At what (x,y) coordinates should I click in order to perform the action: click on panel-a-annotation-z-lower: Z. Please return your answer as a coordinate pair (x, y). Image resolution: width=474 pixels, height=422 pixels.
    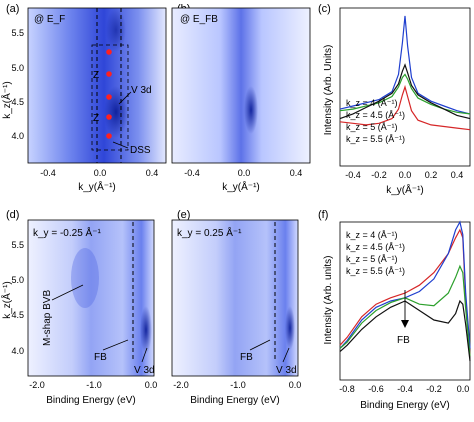
    Looking at the image, I should click on (96, 118).